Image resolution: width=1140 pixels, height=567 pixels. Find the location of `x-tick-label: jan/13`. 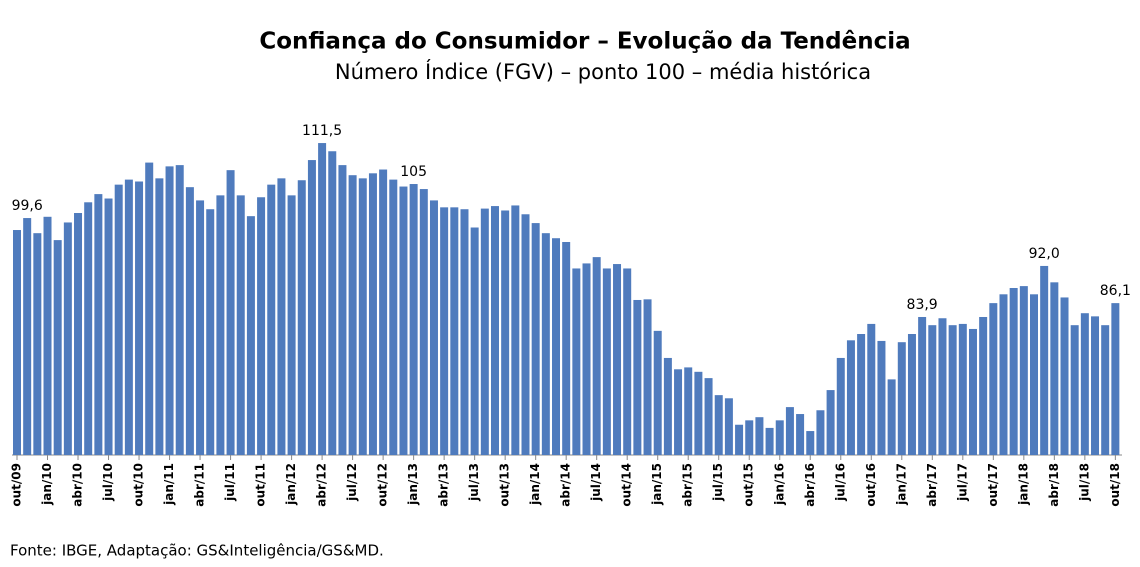

x-tick-label: jan/13 is located at coordinates (413, 484).